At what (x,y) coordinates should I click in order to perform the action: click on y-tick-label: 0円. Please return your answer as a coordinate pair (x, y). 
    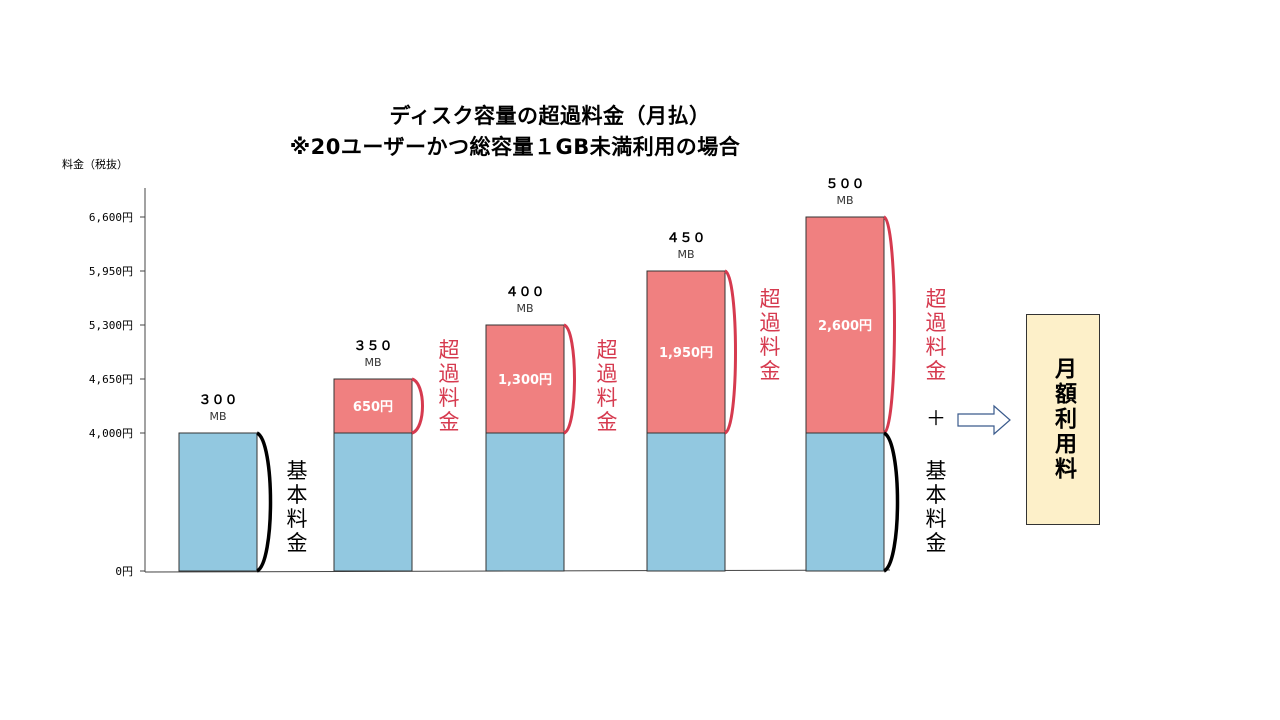
    Looking at the image, I should click on (124, 571).